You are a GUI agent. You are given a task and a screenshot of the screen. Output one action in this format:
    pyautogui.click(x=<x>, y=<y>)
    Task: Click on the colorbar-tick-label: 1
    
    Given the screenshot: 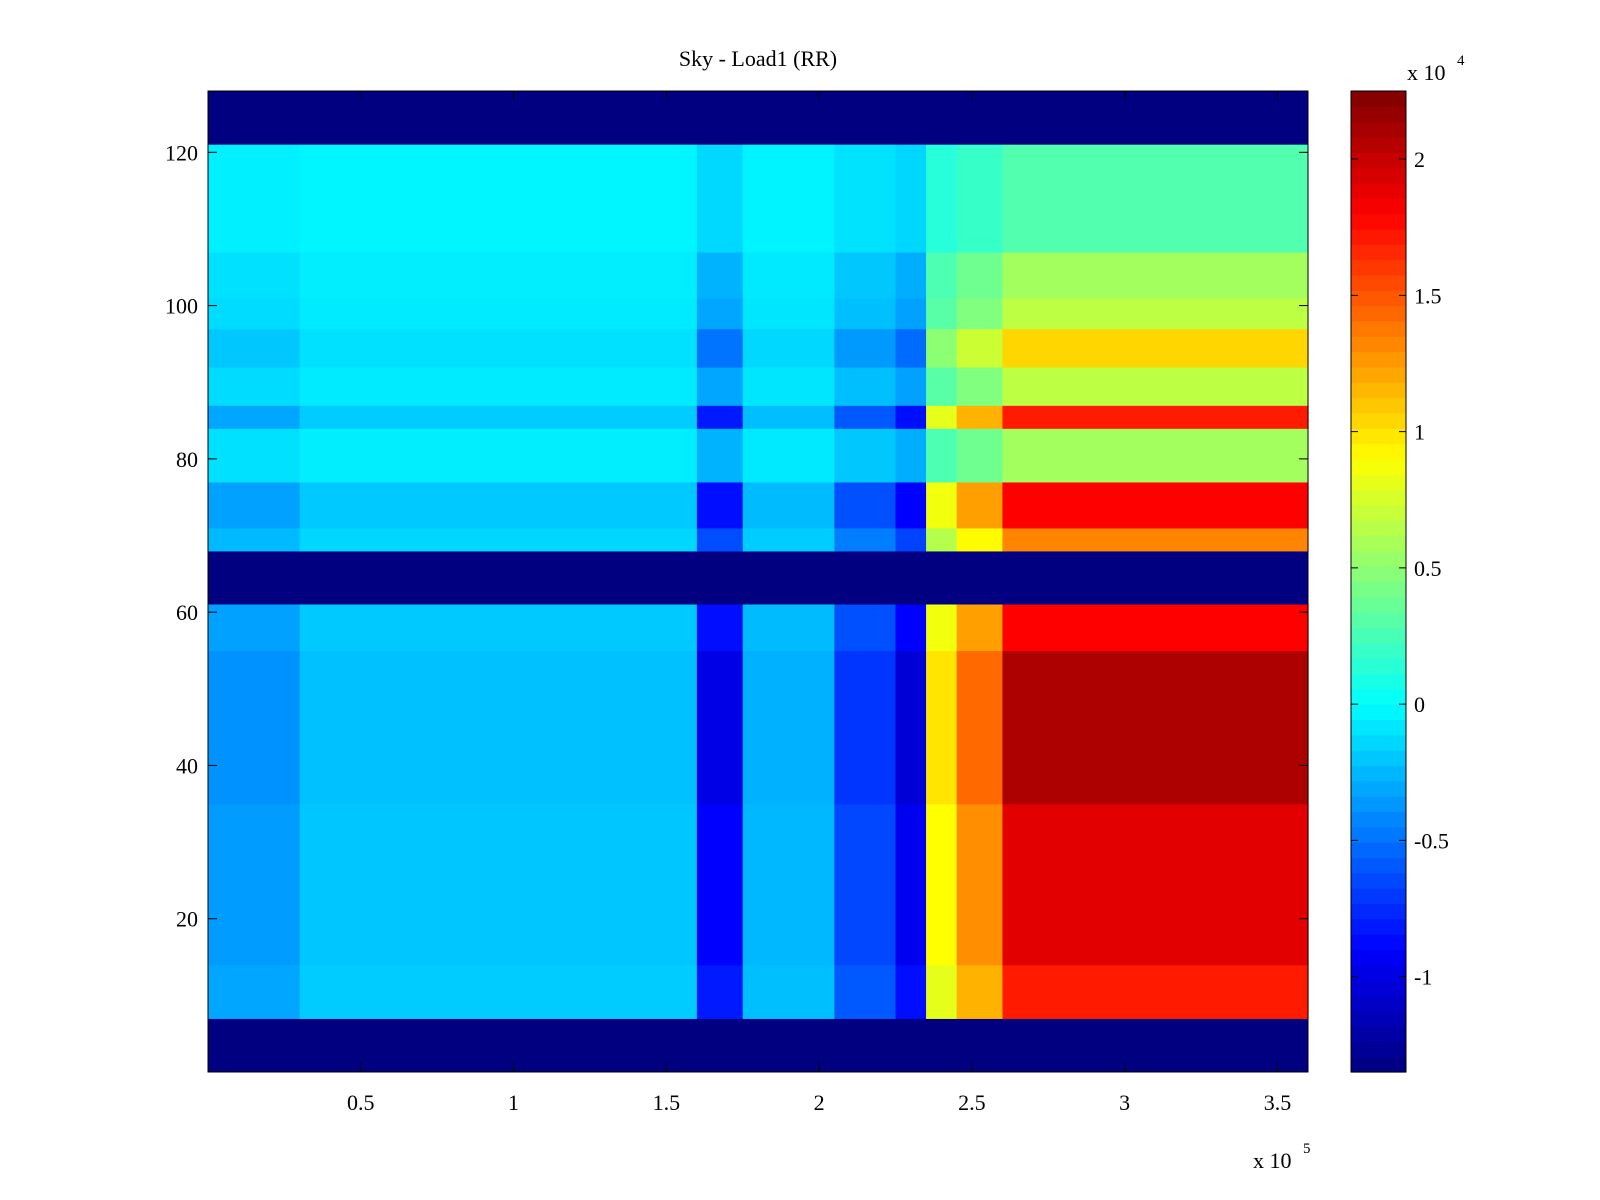 What is the action you would take?
    pyautogui.click(x=1419, y=432)
    